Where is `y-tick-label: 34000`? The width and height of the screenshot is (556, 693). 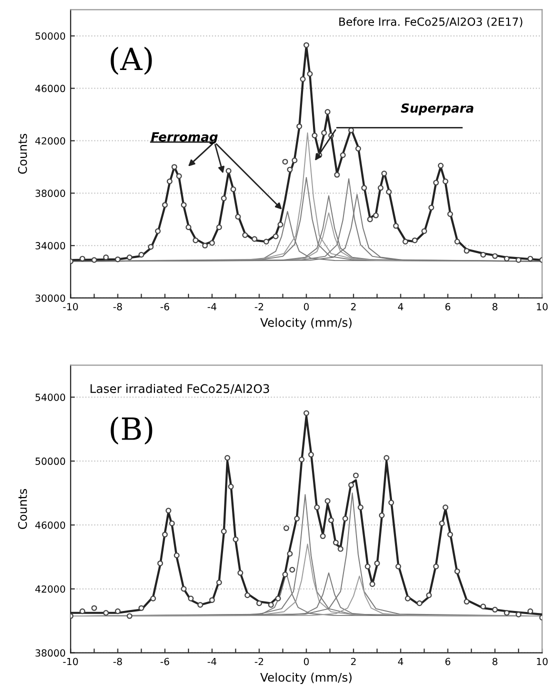 y-tick-label: 34000 is located at coordinates (51, 246).